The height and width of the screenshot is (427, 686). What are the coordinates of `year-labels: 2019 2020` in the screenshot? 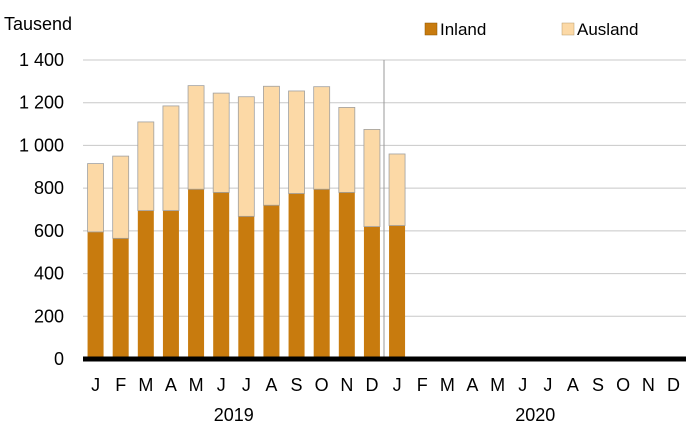 It's located at (385, 415).